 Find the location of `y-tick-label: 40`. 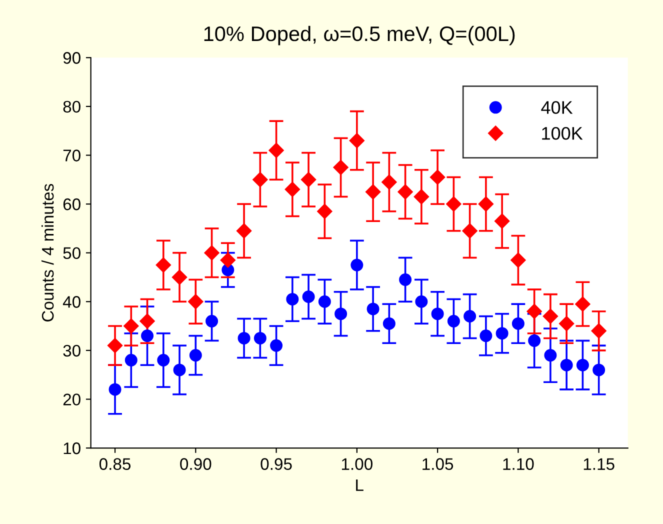

y-tick-label: 40 is located at coordinates (71, 302).